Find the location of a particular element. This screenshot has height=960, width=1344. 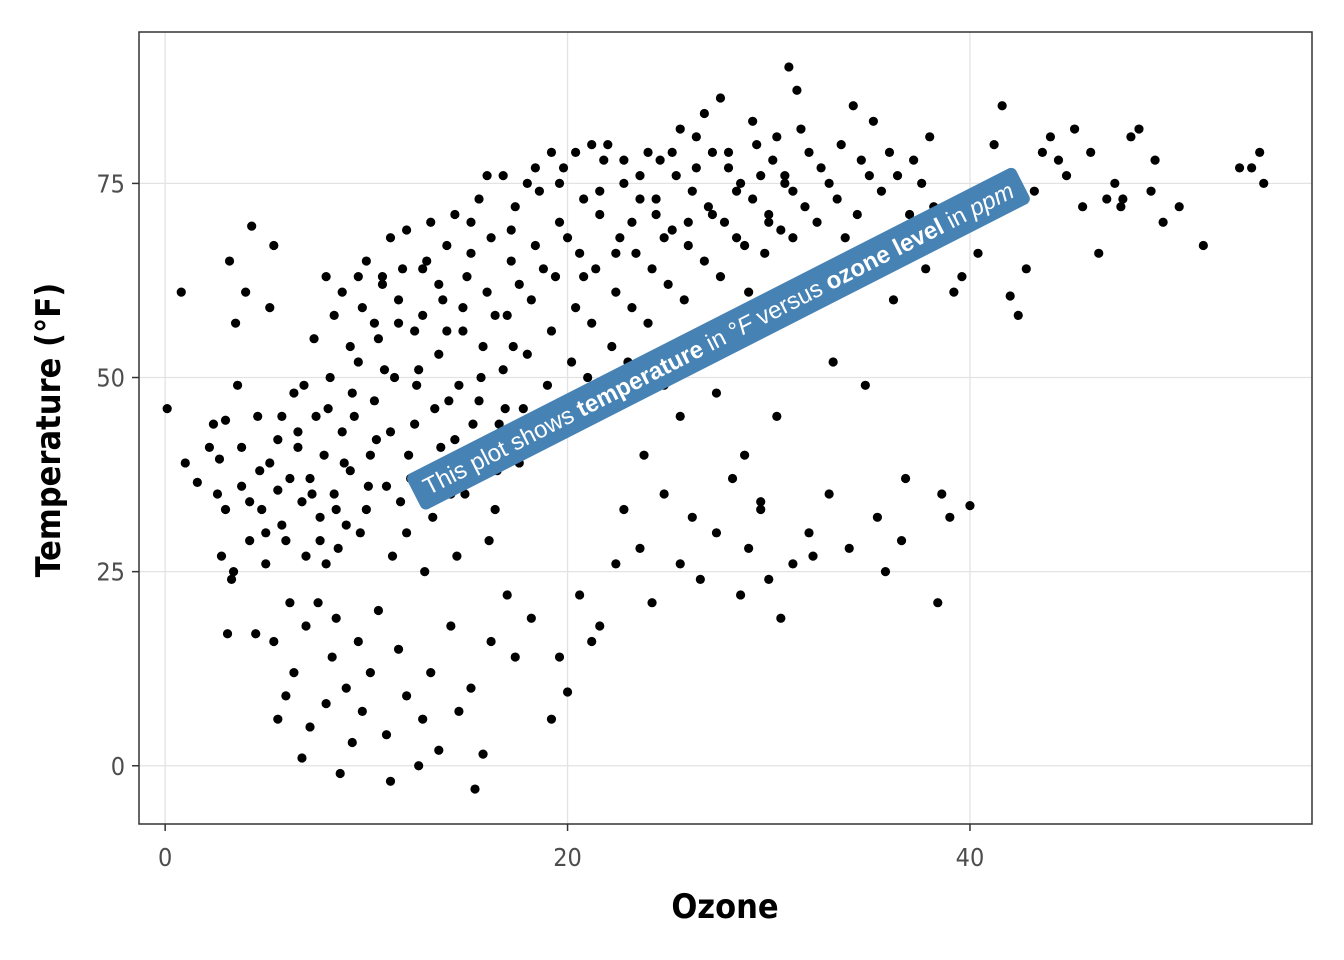

y-axis: 0 25 50 75 is located at coordinates (117, 475).